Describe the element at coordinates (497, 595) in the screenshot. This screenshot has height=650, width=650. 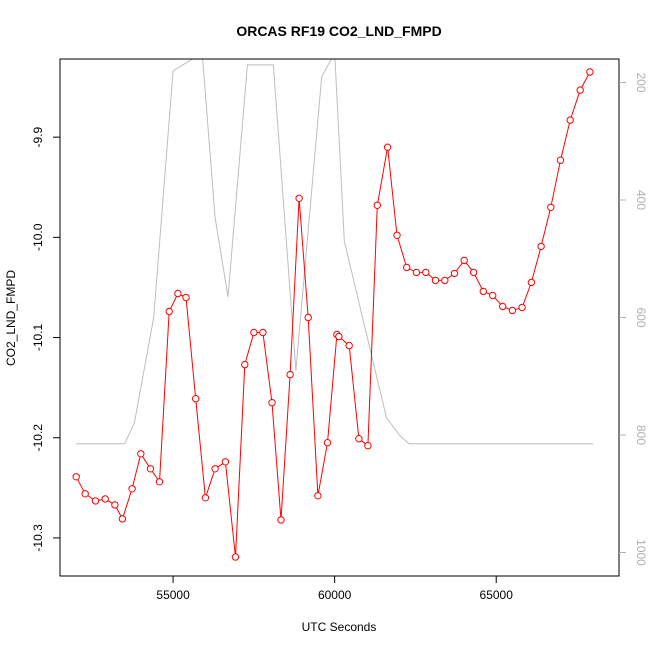
I see `x-tick-label: 65000` at that location.